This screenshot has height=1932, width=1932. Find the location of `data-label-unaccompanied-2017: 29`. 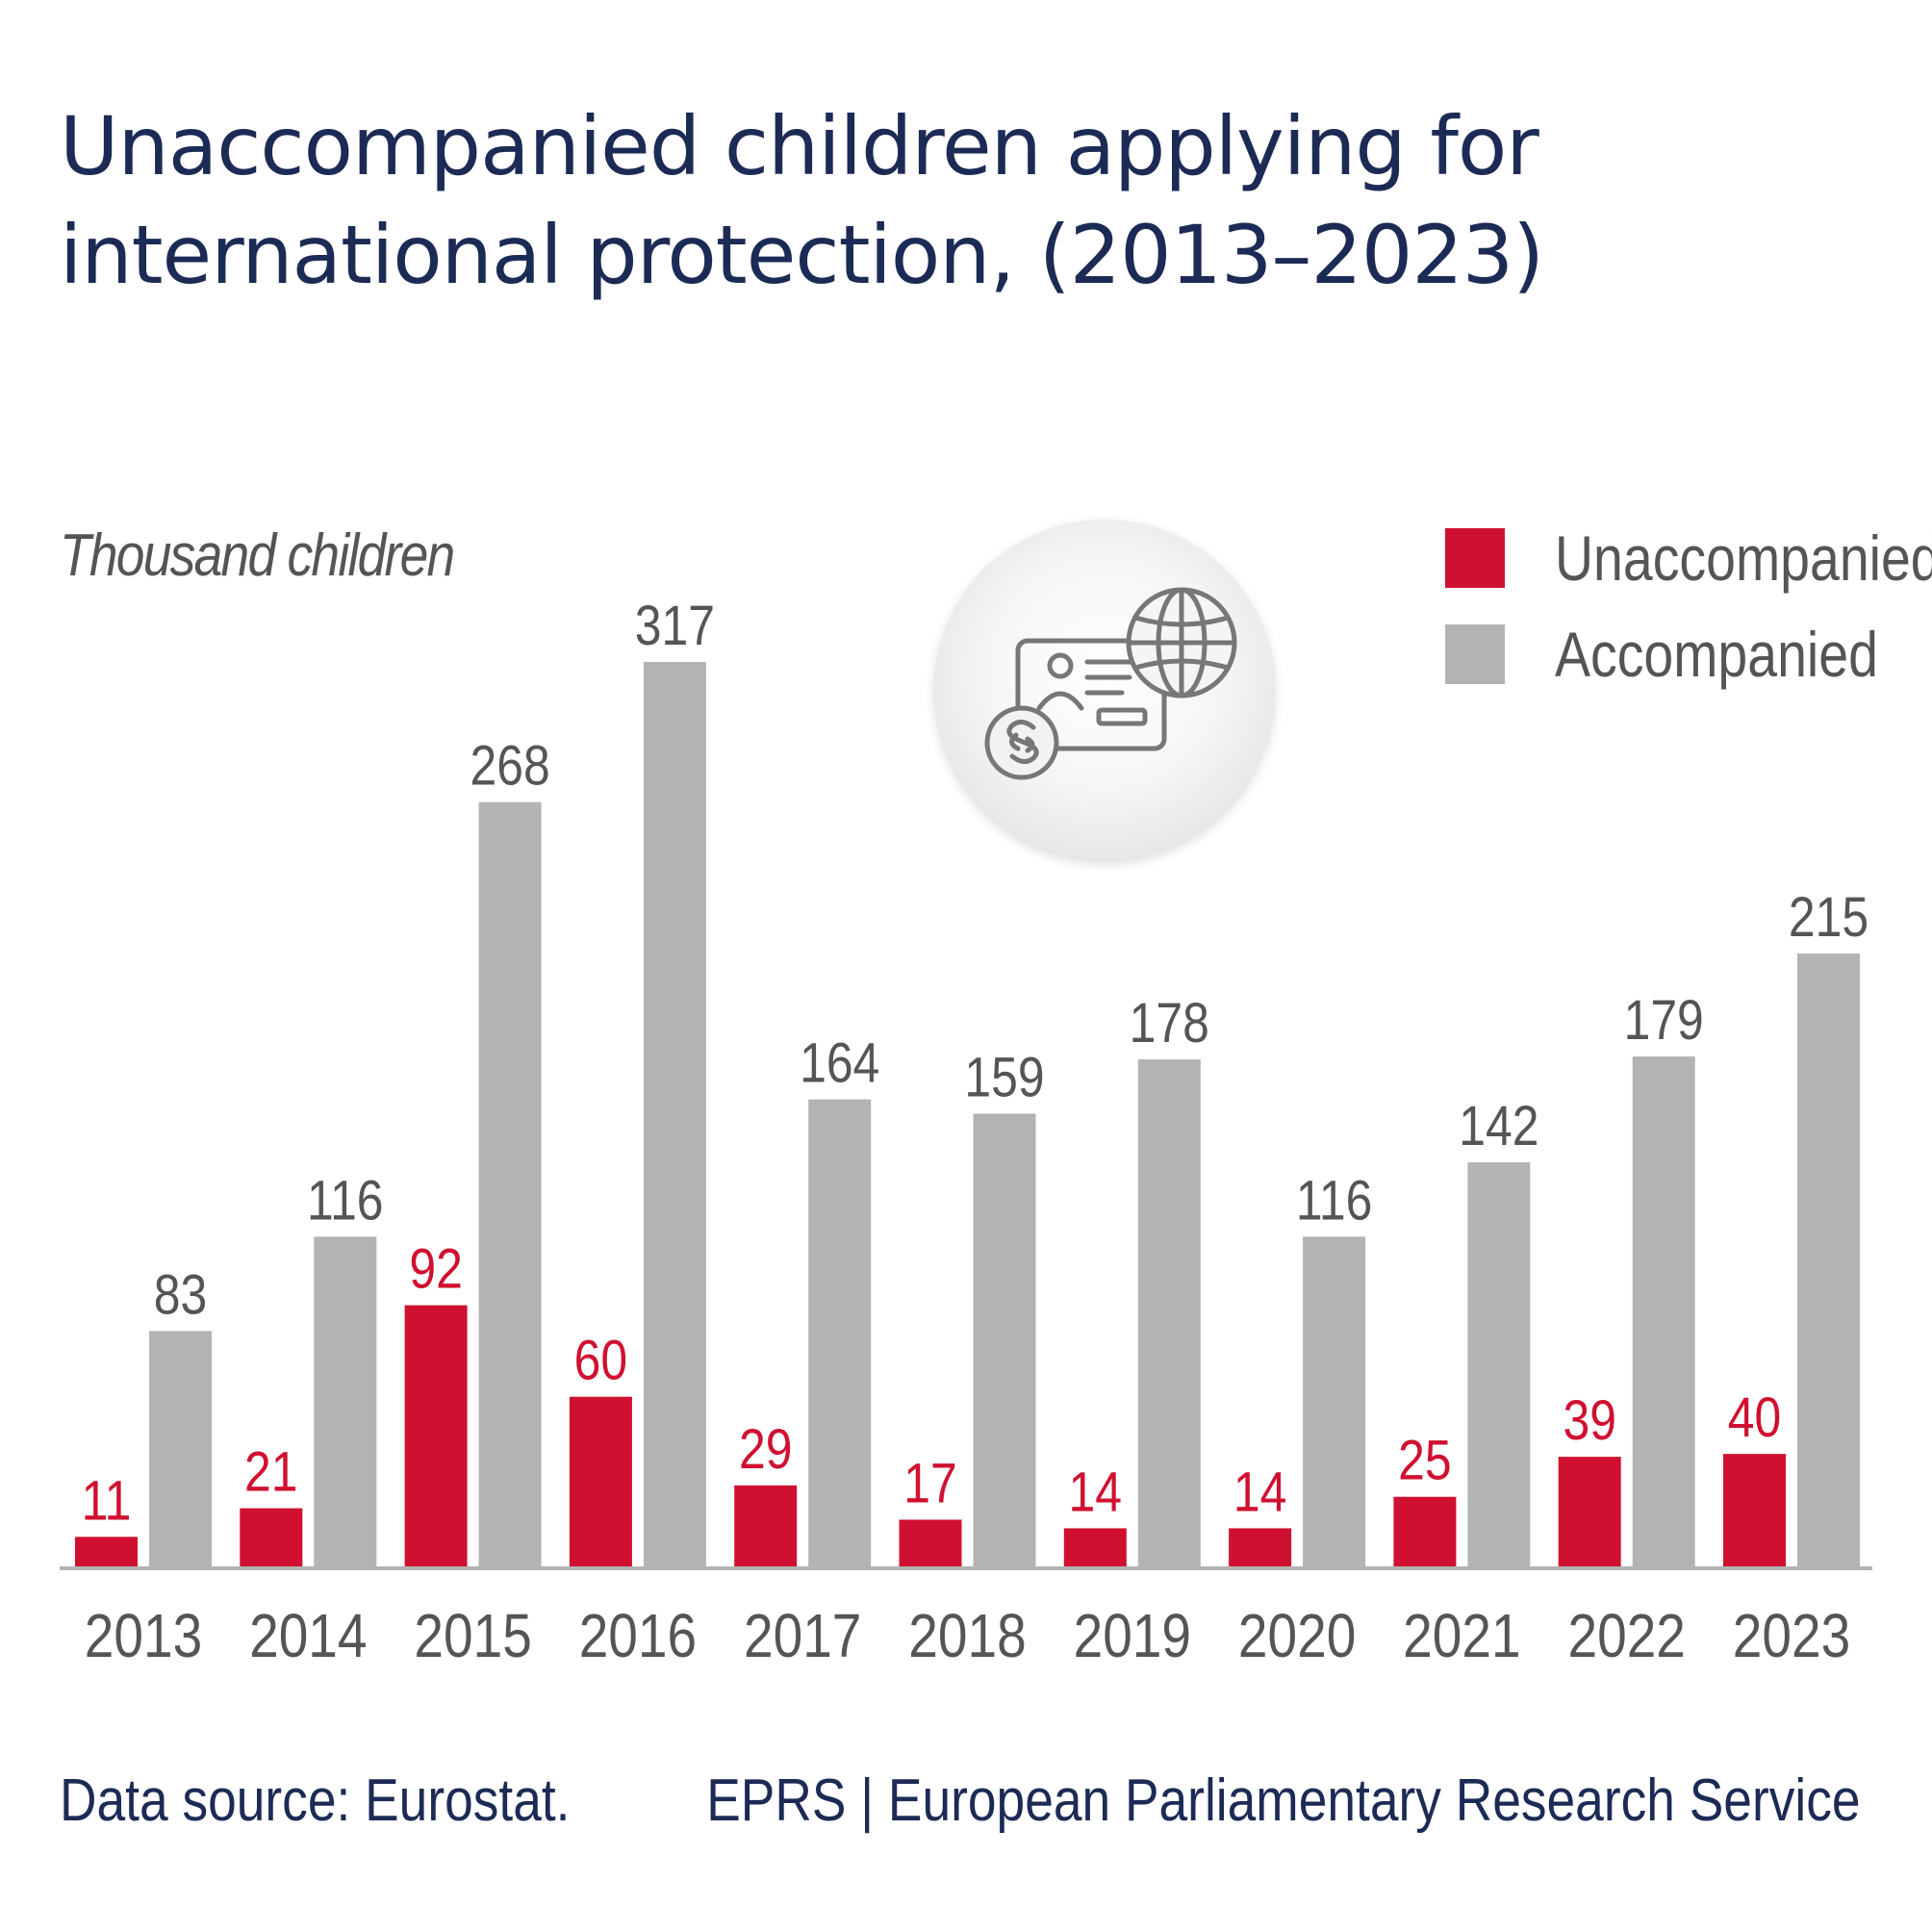

data-label-unaccompanied-2017: 29 is located at coordinates (765, 1449).